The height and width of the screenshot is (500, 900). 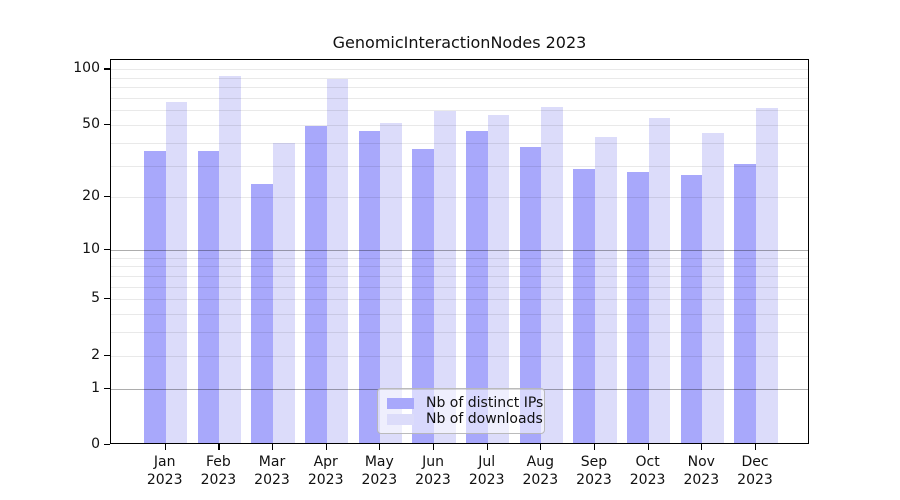 I want to click on bar-downloads-oct, so click(x=659, y=280).